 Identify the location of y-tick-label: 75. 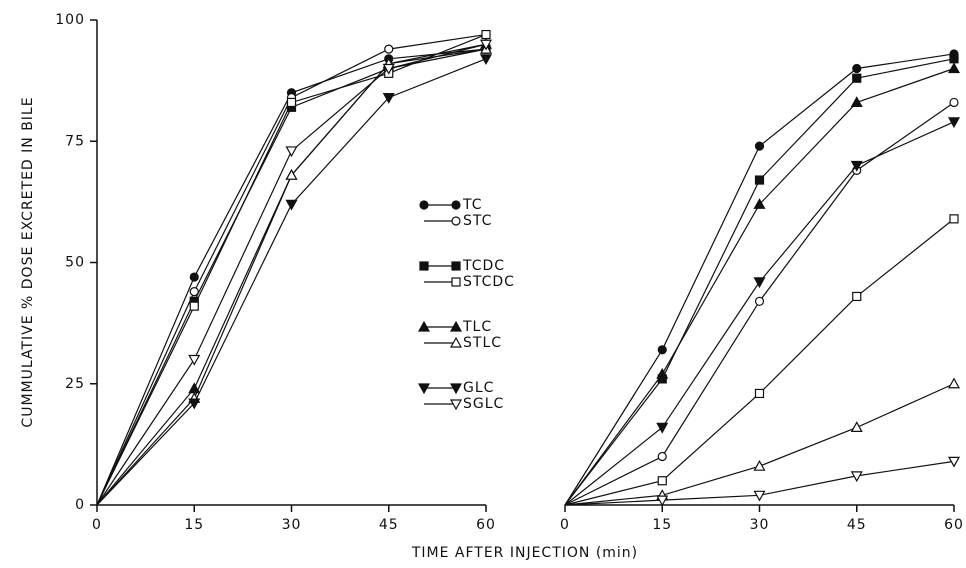
(75, 141).